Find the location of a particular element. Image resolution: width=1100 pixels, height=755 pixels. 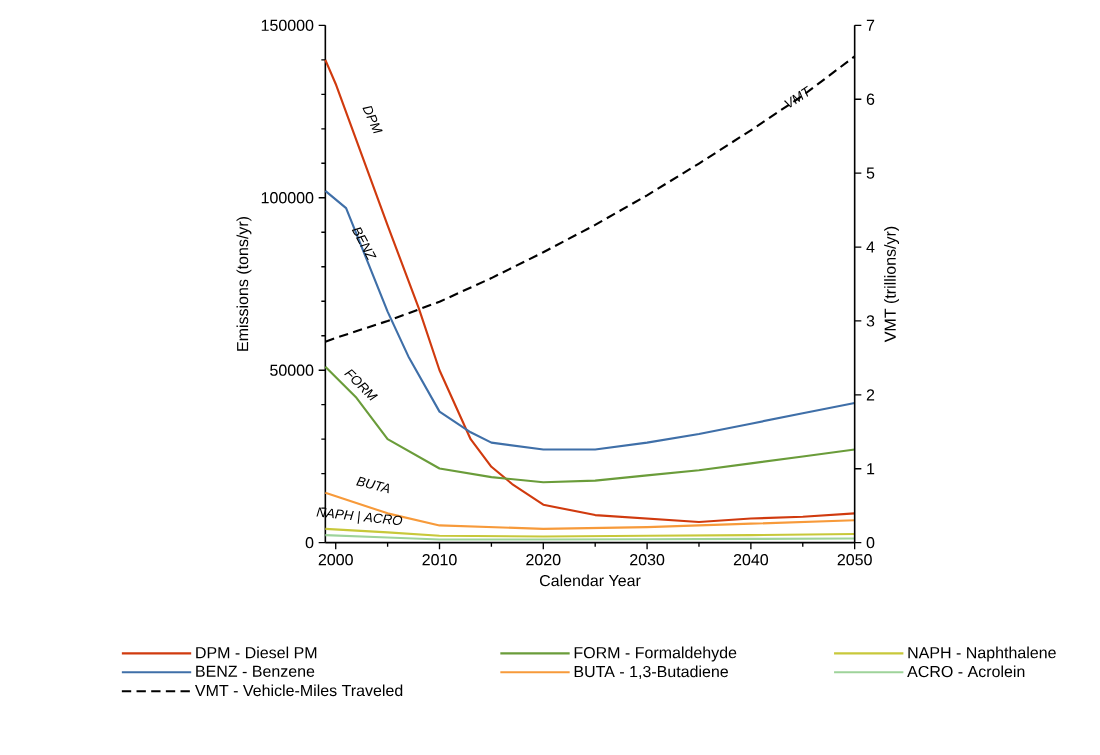

annotation: DPM is located at coordinates (372, 120).